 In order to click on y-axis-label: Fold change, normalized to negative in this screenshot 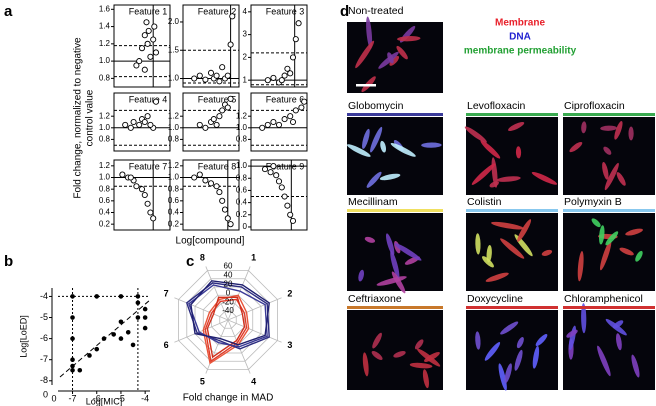, I will do `click(78, 118)`.